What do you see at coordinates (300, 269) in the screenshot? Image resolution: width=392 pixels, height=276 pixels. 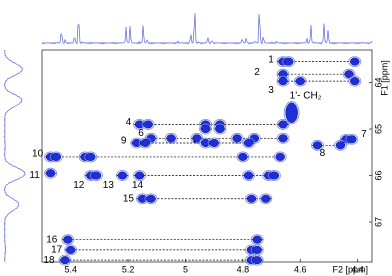 I see `x-tick-label: 4.6` at bounding box center [300, 269].